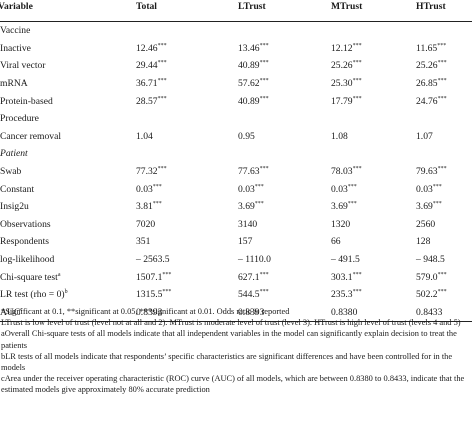  What do you see at coordinates (373, 295) in the screenshot?
I see `table-cell: 235.3***` at bounding box center [373, 295].